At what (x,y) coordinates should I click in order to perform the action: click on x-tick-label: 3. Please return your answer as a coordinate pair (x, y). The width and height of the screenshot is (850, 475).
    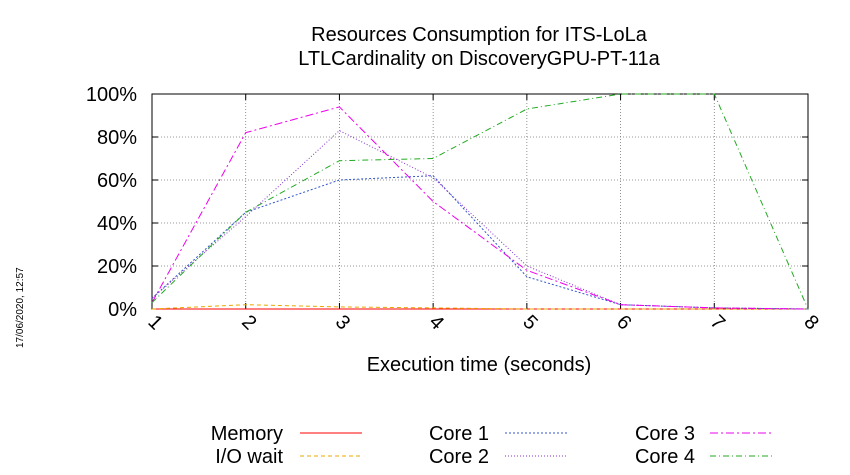
    Looking at the image, I should click on (342, 322).